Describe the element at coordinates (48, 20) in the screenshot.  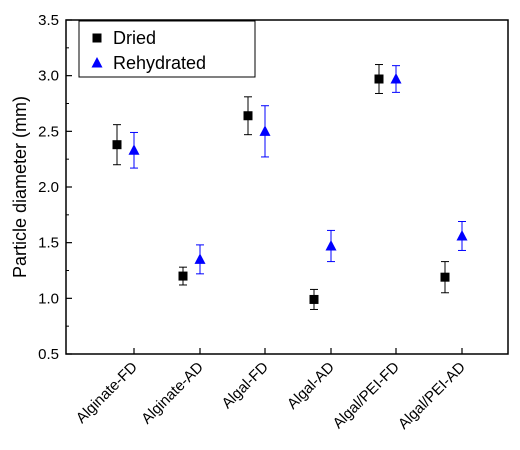
I see `y-tick-label: 3.5` at that location.